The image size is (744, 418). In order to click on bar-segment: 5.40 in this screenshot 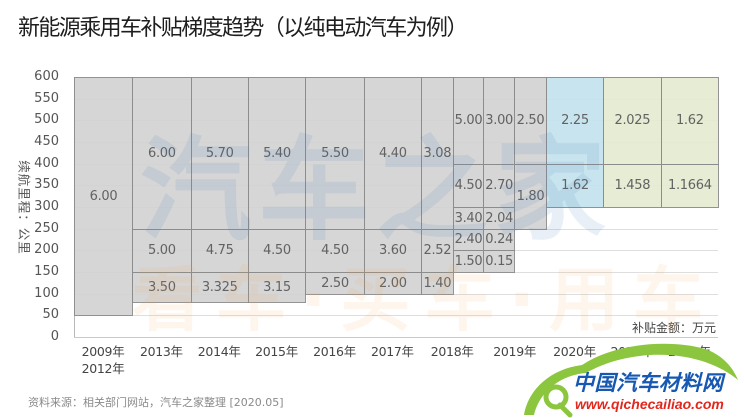, I will do `click(277, 153)`.